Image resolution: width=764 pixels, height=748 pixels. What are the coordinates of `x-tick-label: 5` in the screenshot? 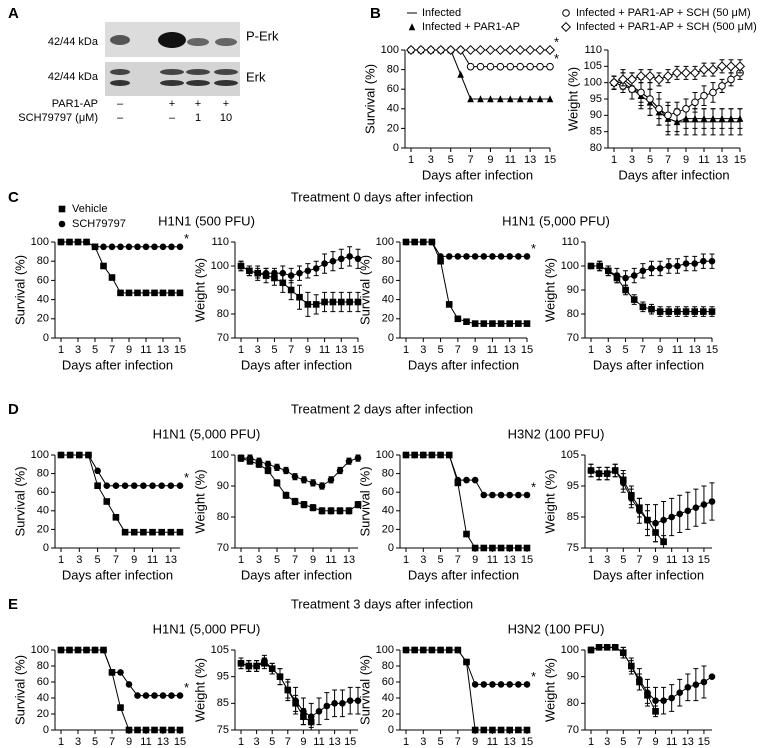 It's located at (95, 350).